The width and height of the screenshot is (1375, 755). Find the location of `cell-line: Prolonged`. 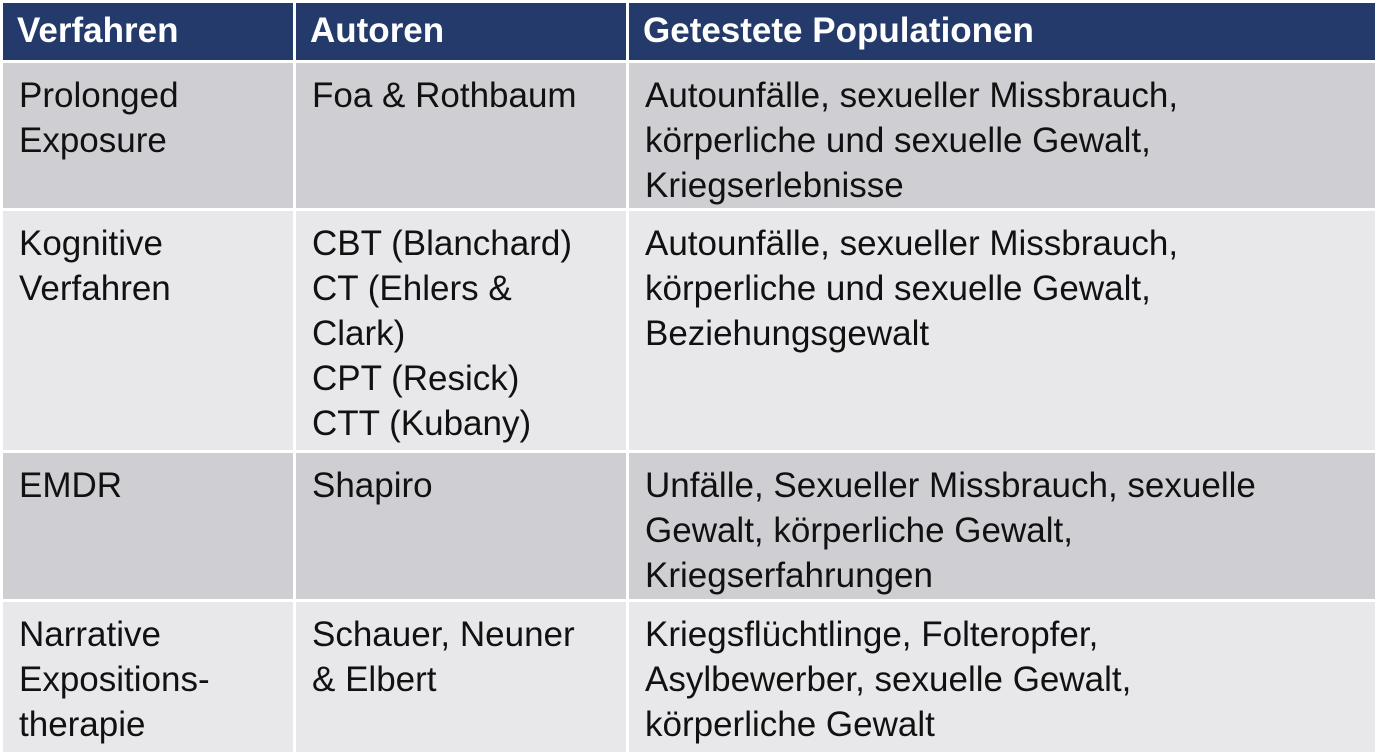

cell-line: Prolonged is located at coordinates (150, 95).